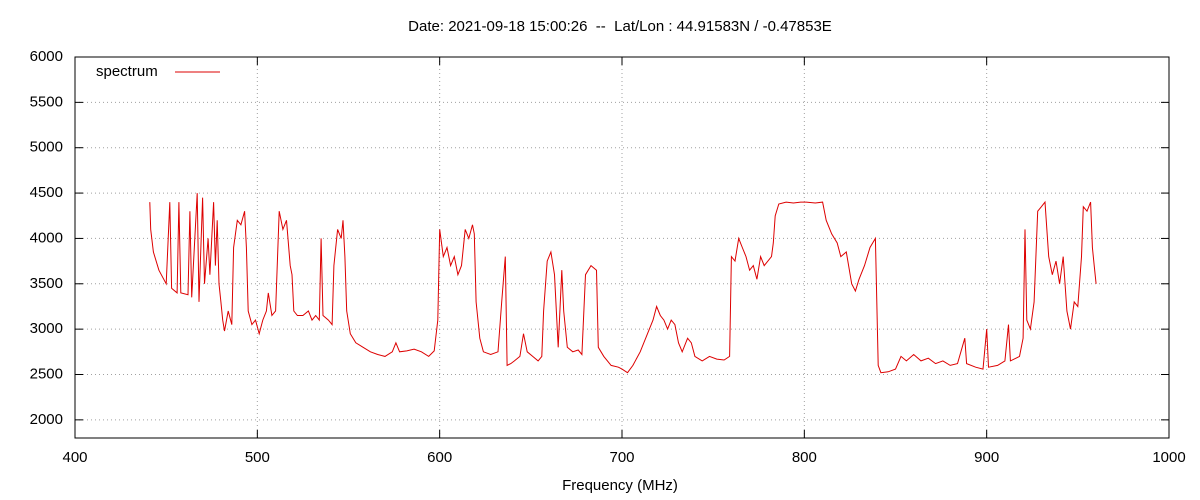 This screenshot has height=500, width=1200. I want to click on legend-label: spectrum, so click(127, 71).